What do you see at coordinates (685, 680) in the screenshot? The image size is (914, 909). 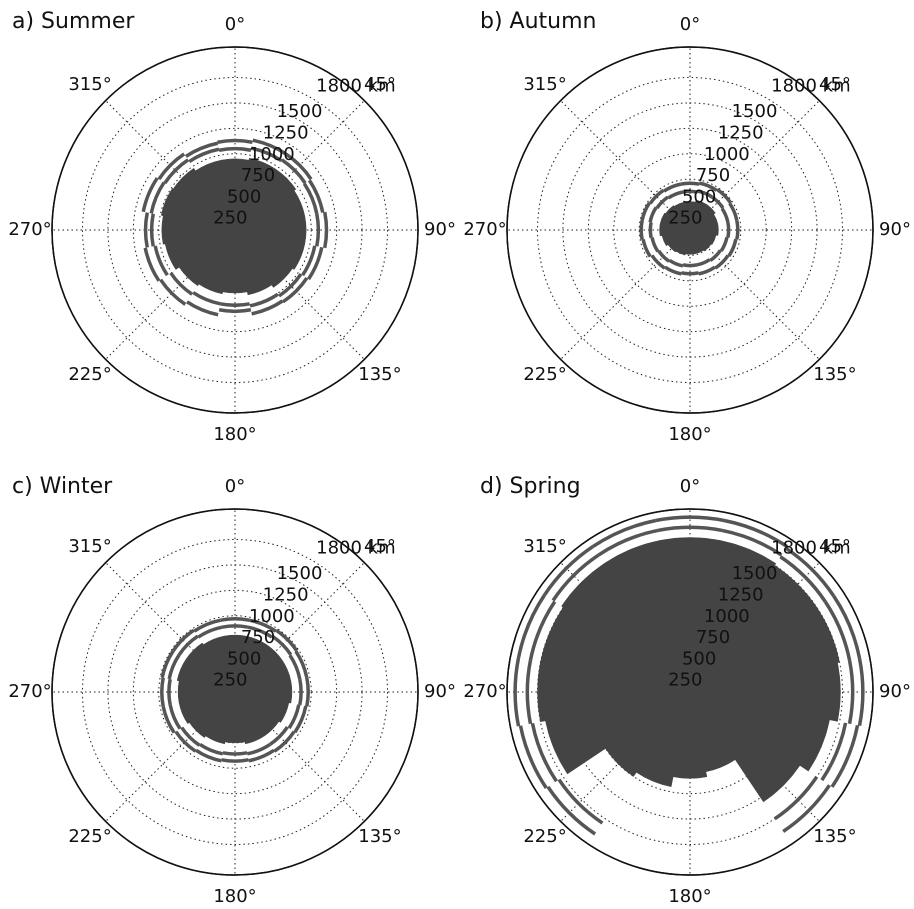 I see `r-tick-label: 250` at bounding box center [685, 680].